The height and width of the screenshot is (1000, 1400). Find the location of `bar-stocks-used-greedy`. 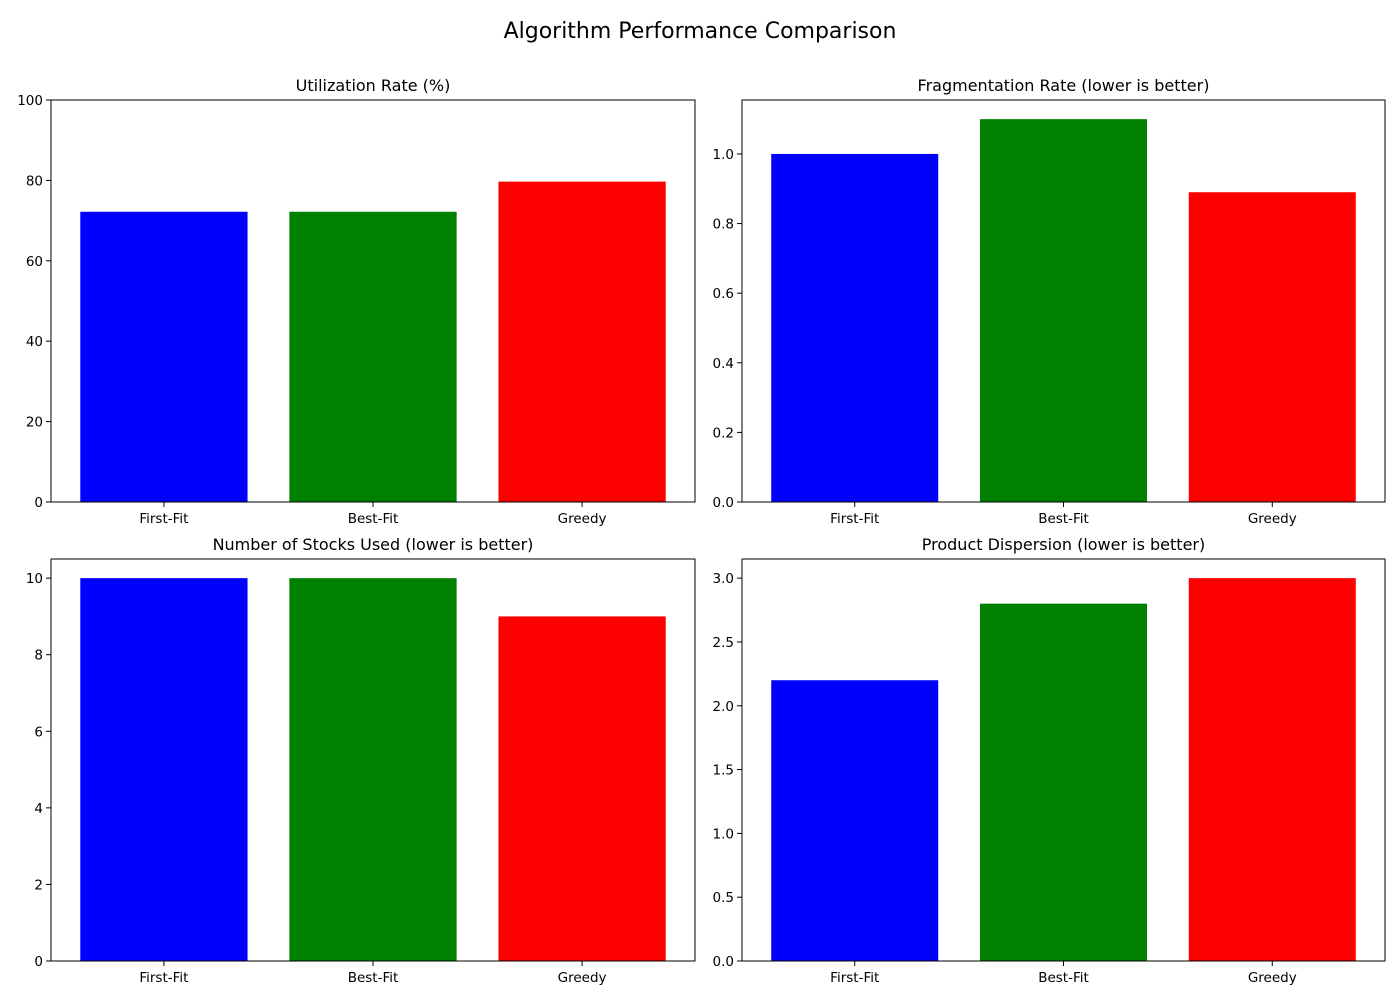

bar-stocks-used-greedy is located at coordinates (582, 788).